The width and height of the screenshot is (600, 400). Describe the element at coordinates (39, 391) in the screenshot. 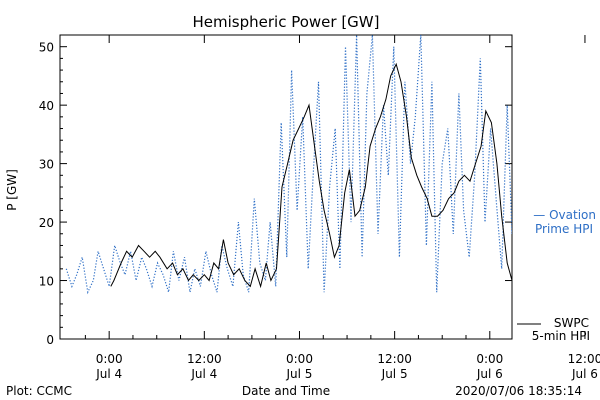

I see `footer-credit: Plot: CCMC` at that location.